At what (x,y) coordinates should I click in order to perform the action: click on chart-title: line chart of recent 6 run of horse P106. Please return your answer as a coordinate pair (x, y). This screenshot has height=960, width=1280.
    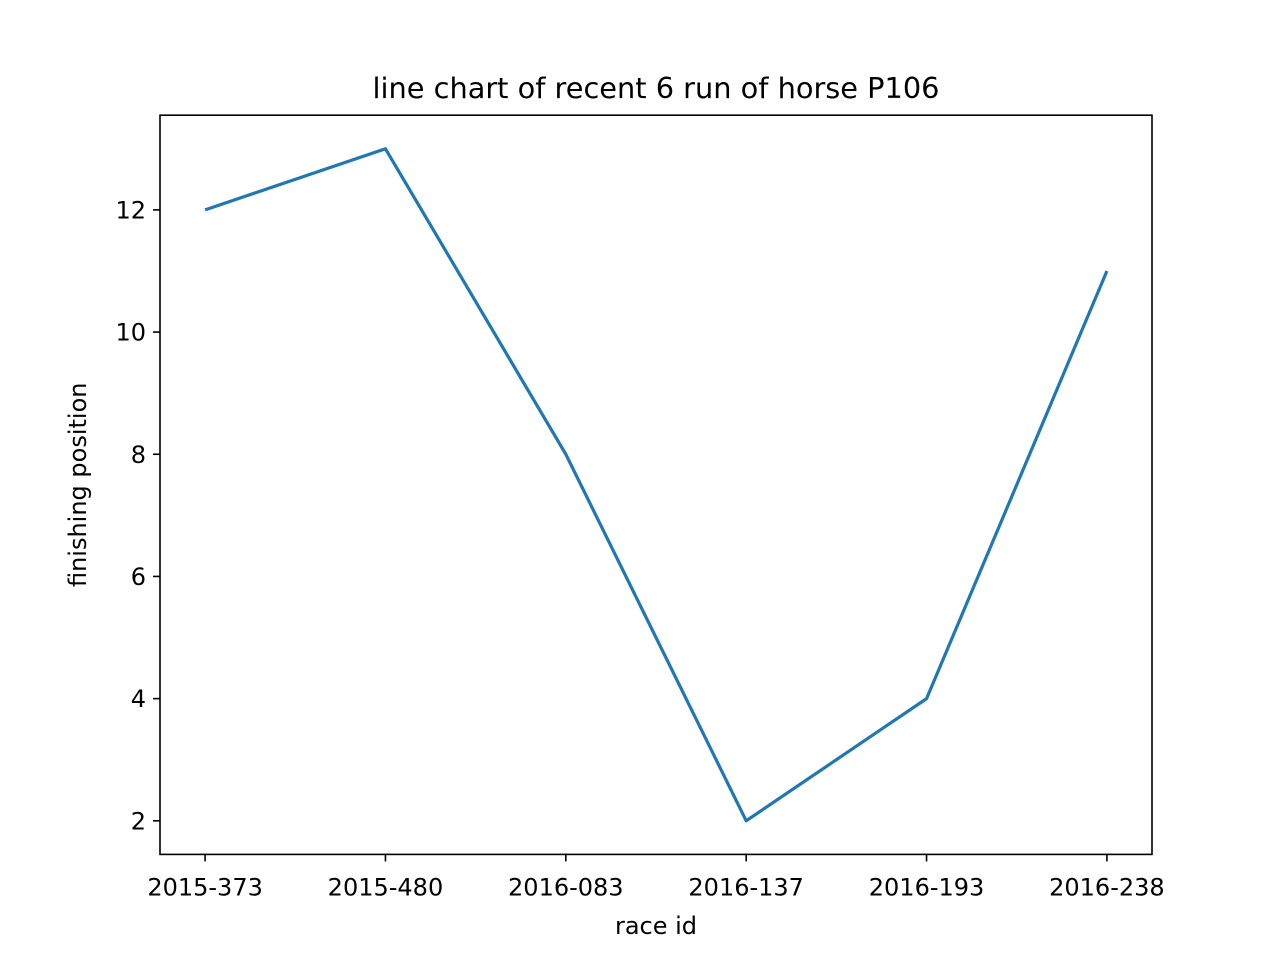
    Looking at the image, I should click on (655, 88).